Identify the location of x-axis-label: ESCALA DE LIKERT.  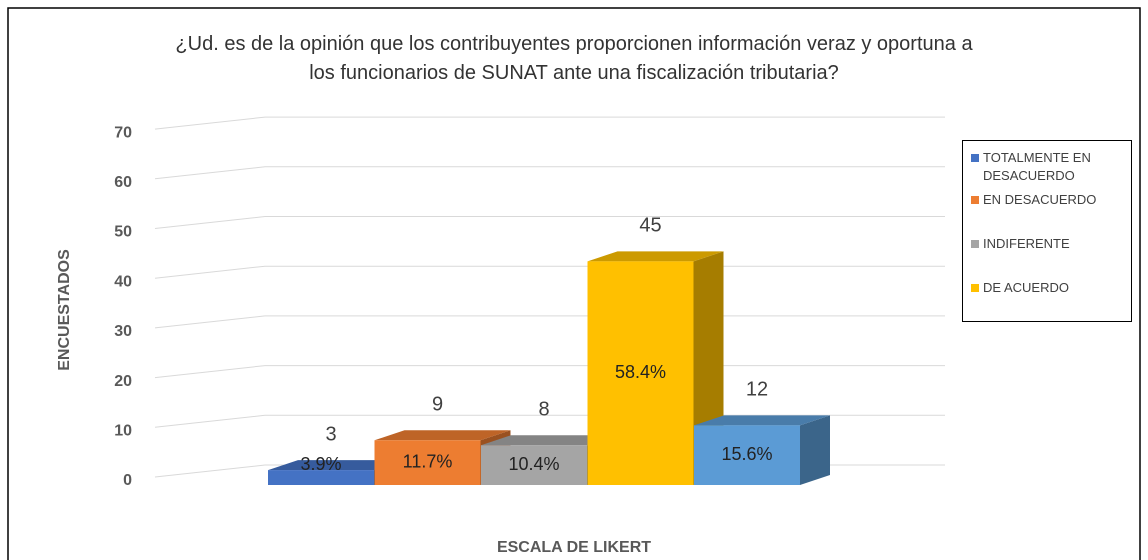
(574, 547).